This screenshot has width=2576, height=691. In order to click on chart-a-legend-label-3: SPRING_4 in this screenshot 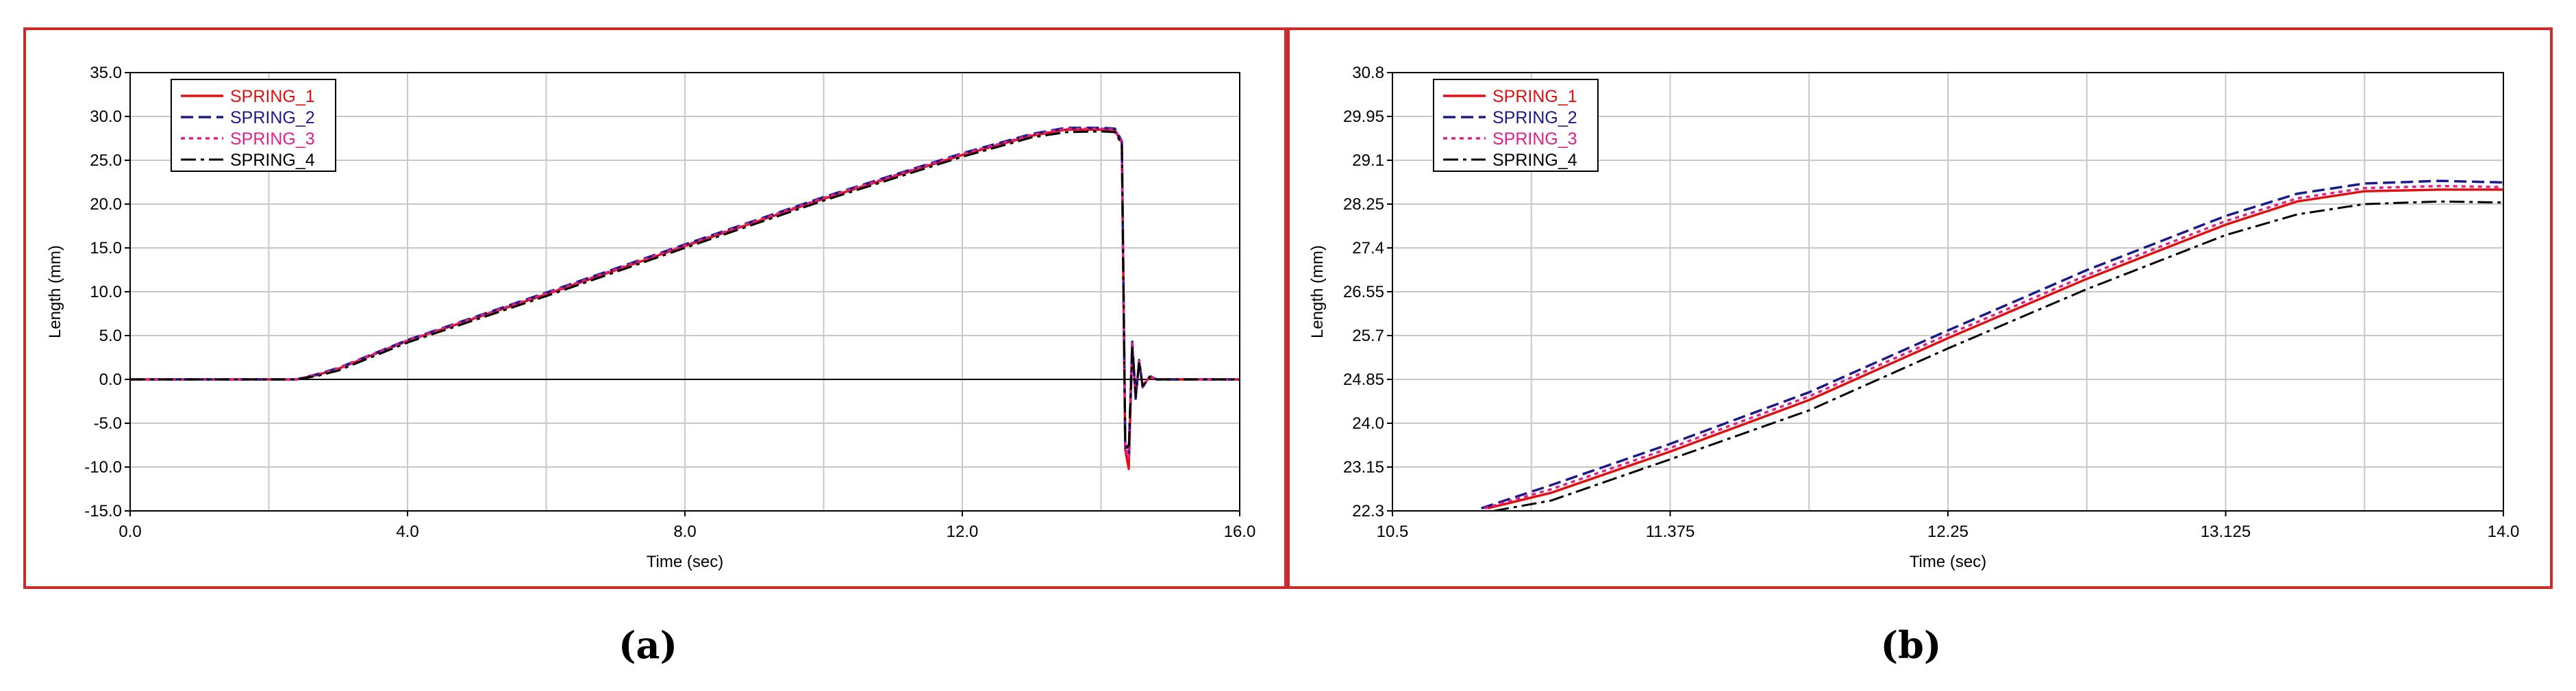, I will do `click(272, 160)`.